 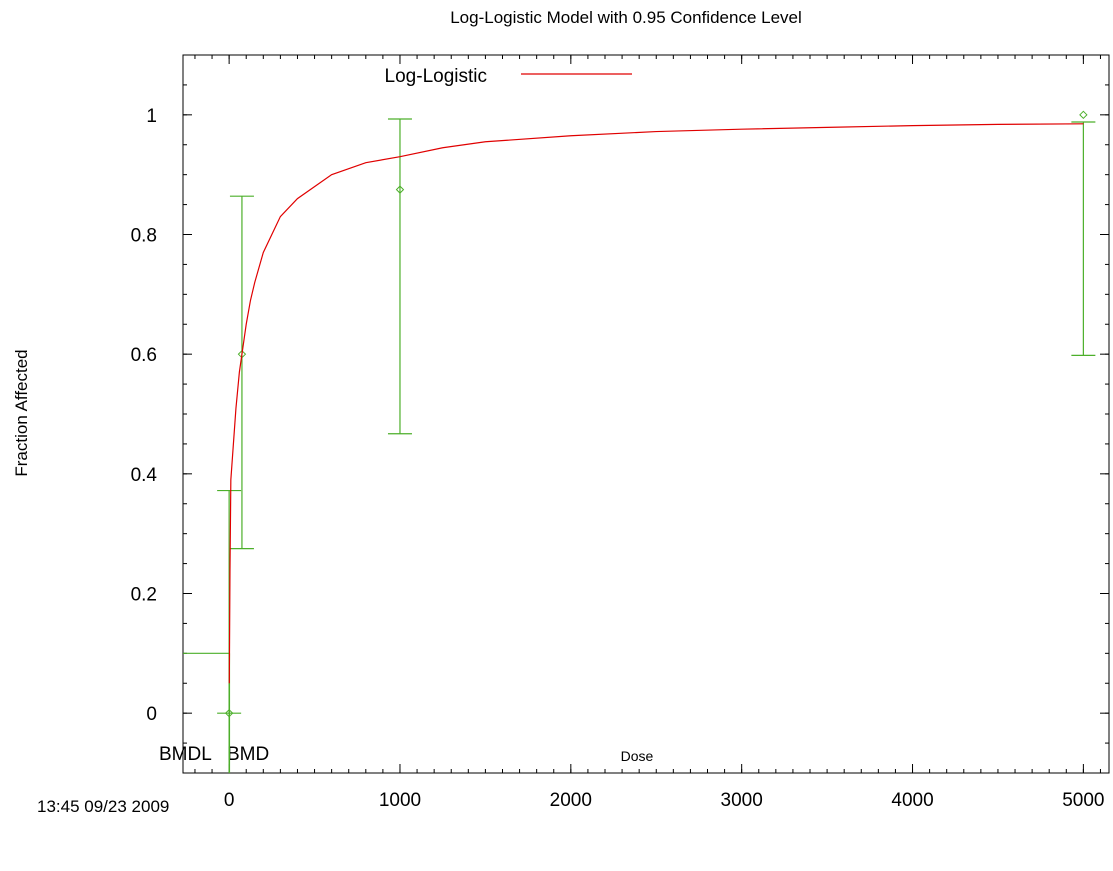 I want to click on x-tick-label: 0, so click(x=229, y=800).